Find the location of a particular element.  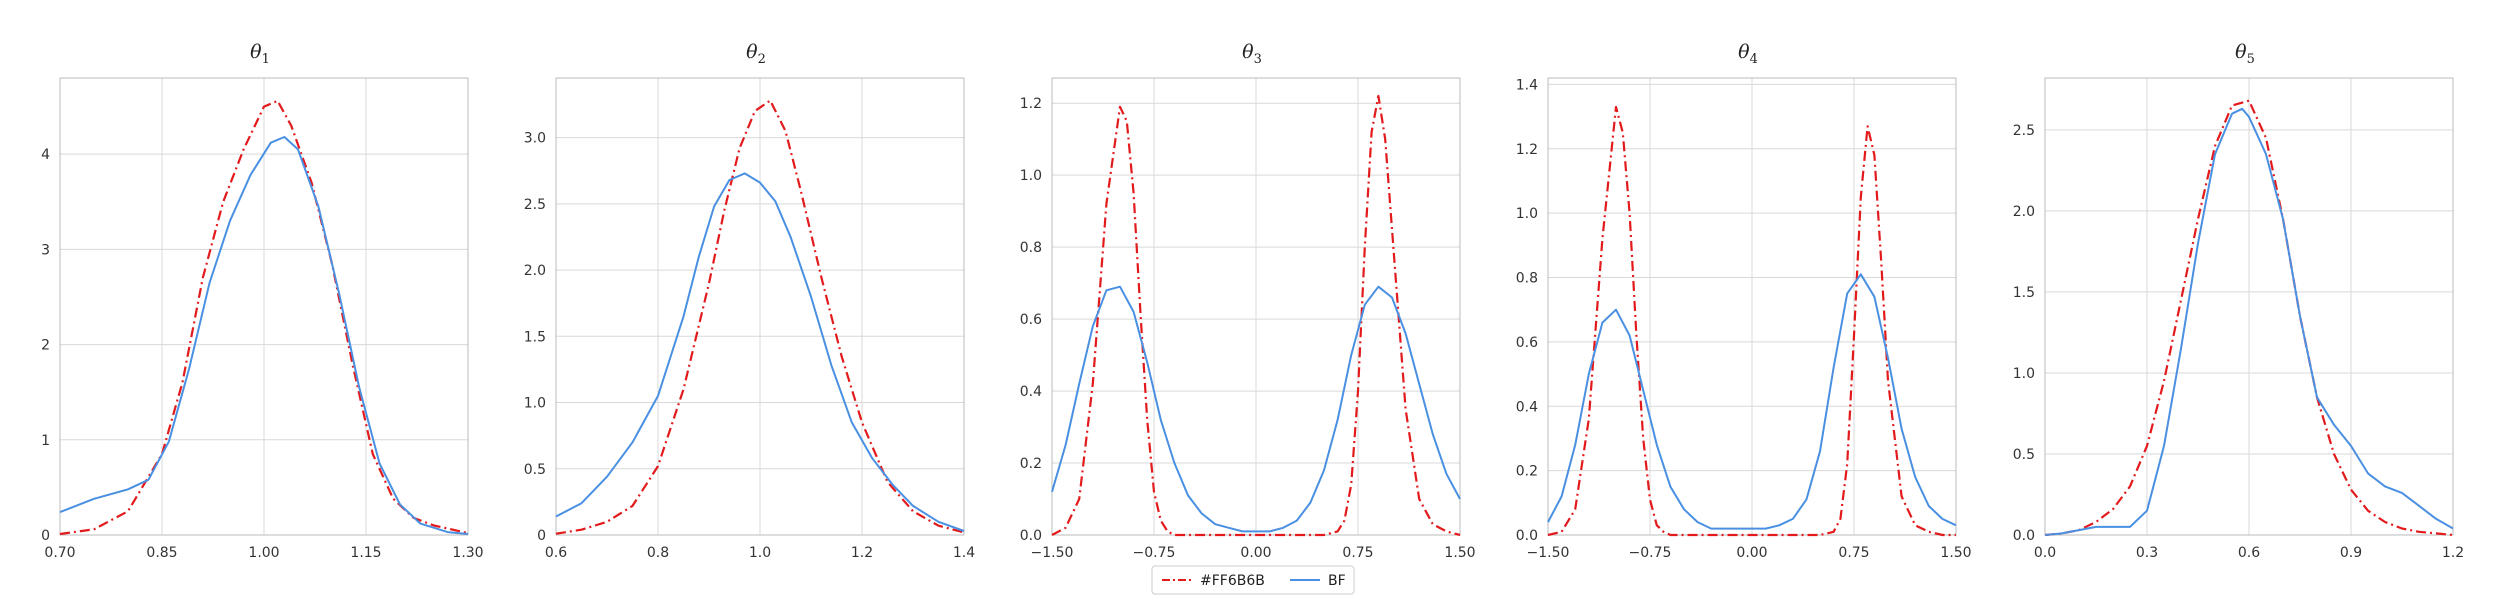

x-tick-label: 0.0 is located at coordinates (2045, 553).